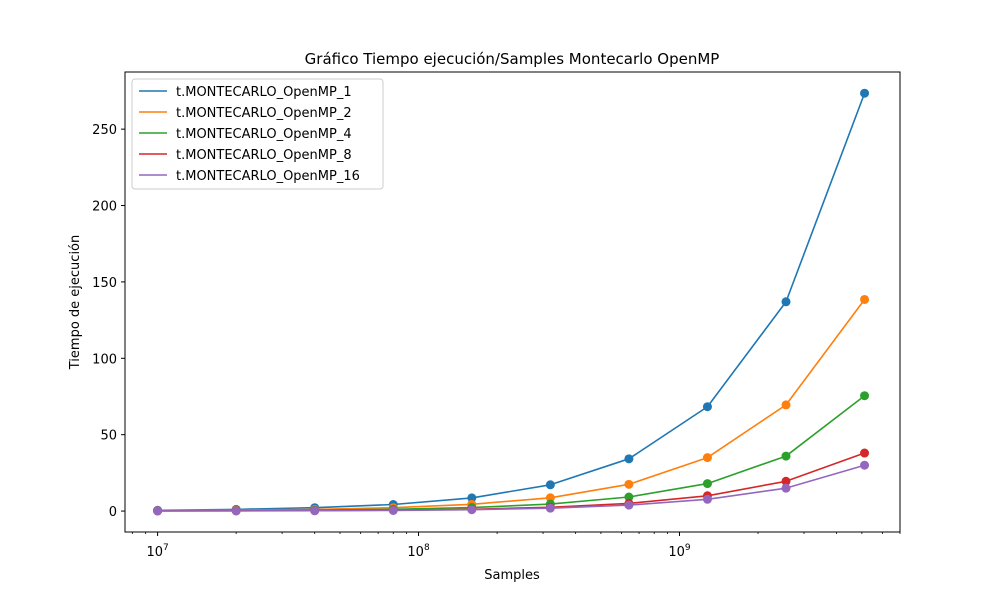 The height and width of the screenshot is (600, 1000). Describe the element at coordinates (108, 321) in the screenshot. I see `y-axis: 0 50 100 150 200 250` at that location.